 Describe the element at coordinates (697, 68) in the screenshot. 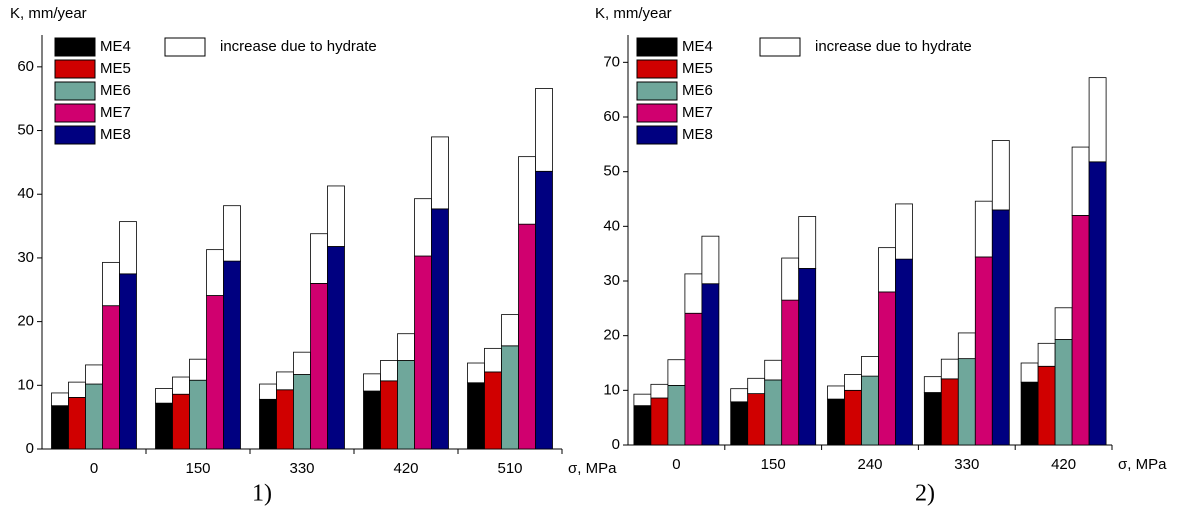

I see `legend-label: ME5` at that location.